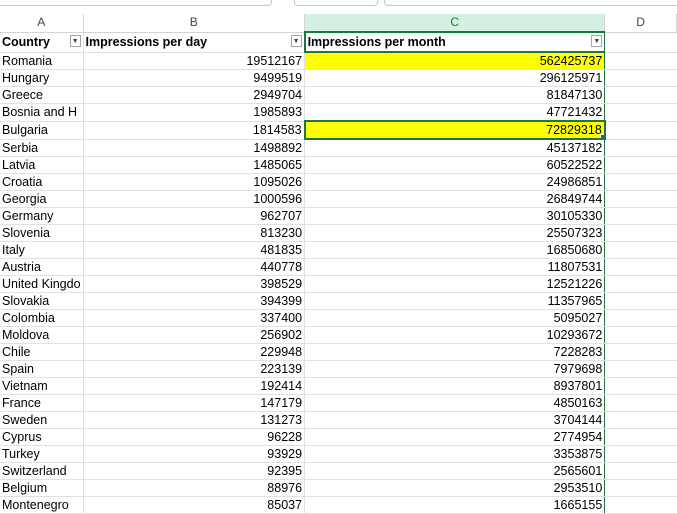 This screenshot has width=677, height=514. Describe the element at coordinates (194, 148) in the screenshot. I see `per-day-cell: 1498892` at that location.